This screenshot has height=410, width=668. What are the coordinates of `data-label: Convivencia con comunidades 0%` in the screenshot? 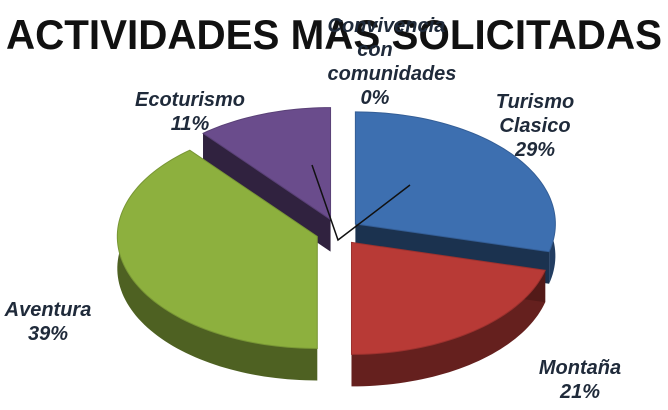 It's located at (392, 62).